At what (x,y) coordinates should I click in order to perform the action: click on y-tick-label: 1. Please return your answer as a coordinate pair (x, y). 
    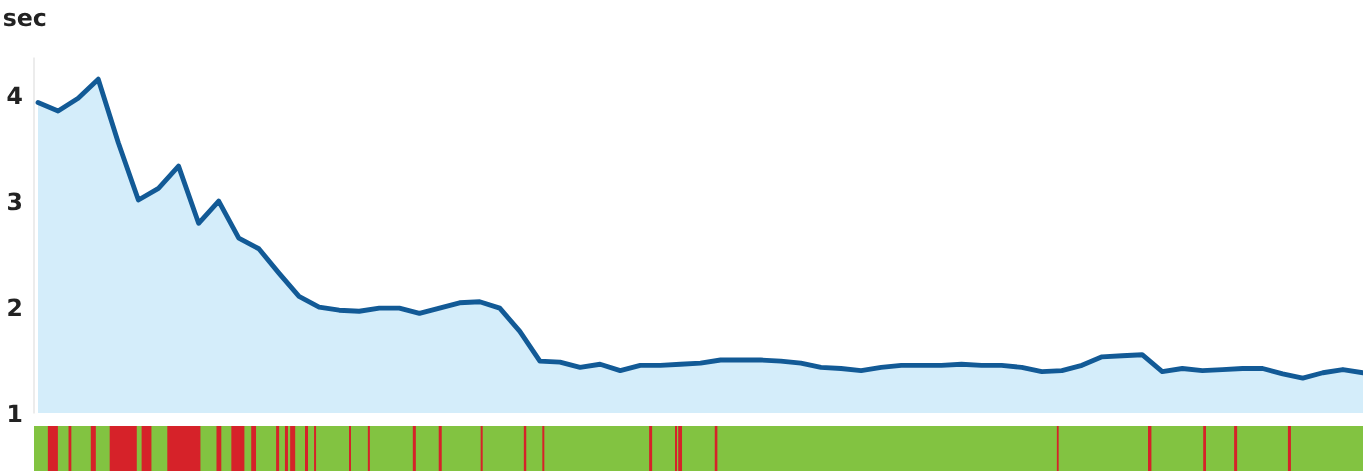
    Looking at the image, I should click on (15, 413).